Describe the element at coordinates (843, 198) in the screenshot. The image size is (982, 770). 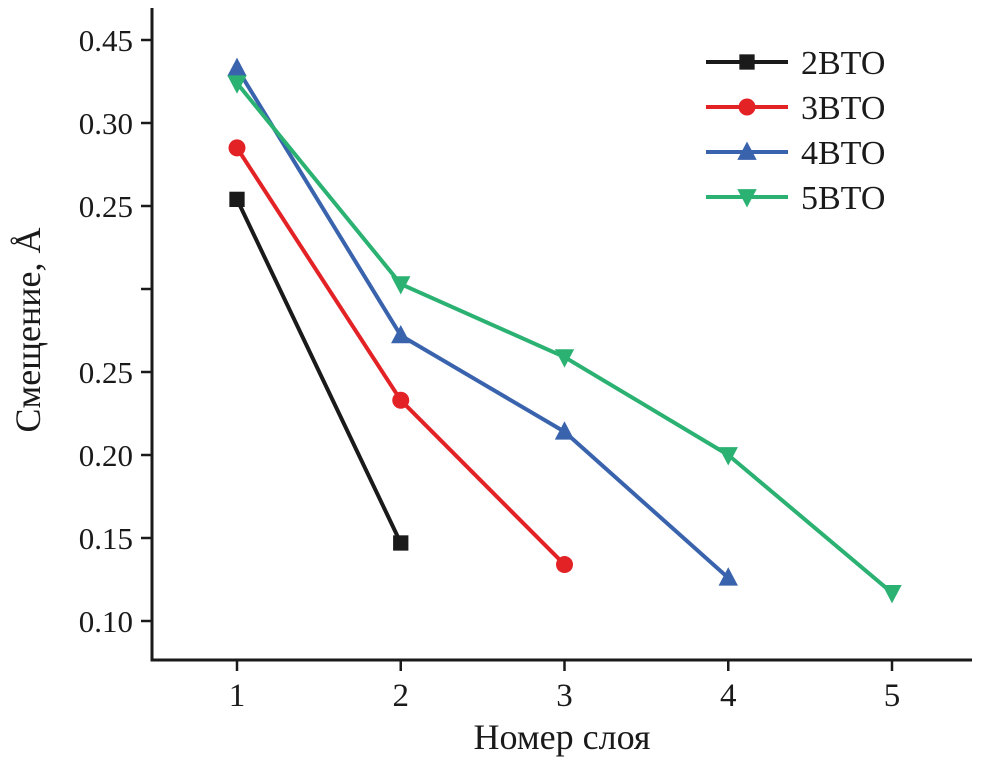
I see `legend-label: 5BTO` at that location.